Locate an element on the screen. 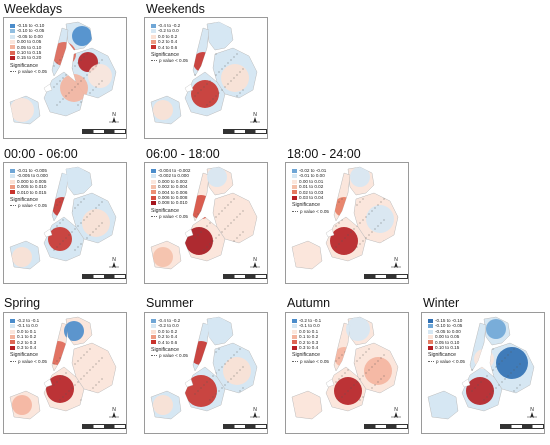 Image resolution: width=550 pixels, height=445 pixels. legend-item: 0.03 to 0.04 is located at coordinates (310, 197).